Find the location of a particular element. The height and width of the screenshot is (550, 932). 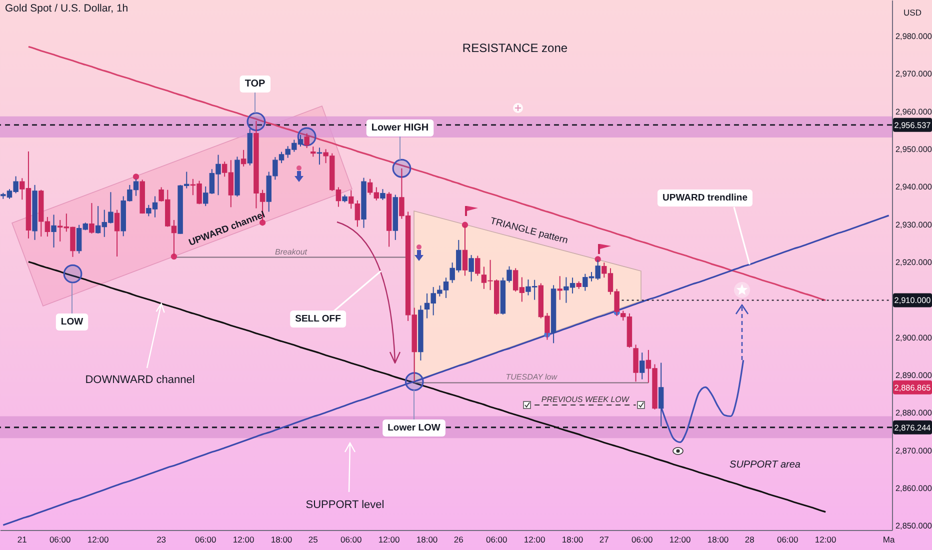

y-tick-label: 2,900.000 is located at coordinates (914, 337).